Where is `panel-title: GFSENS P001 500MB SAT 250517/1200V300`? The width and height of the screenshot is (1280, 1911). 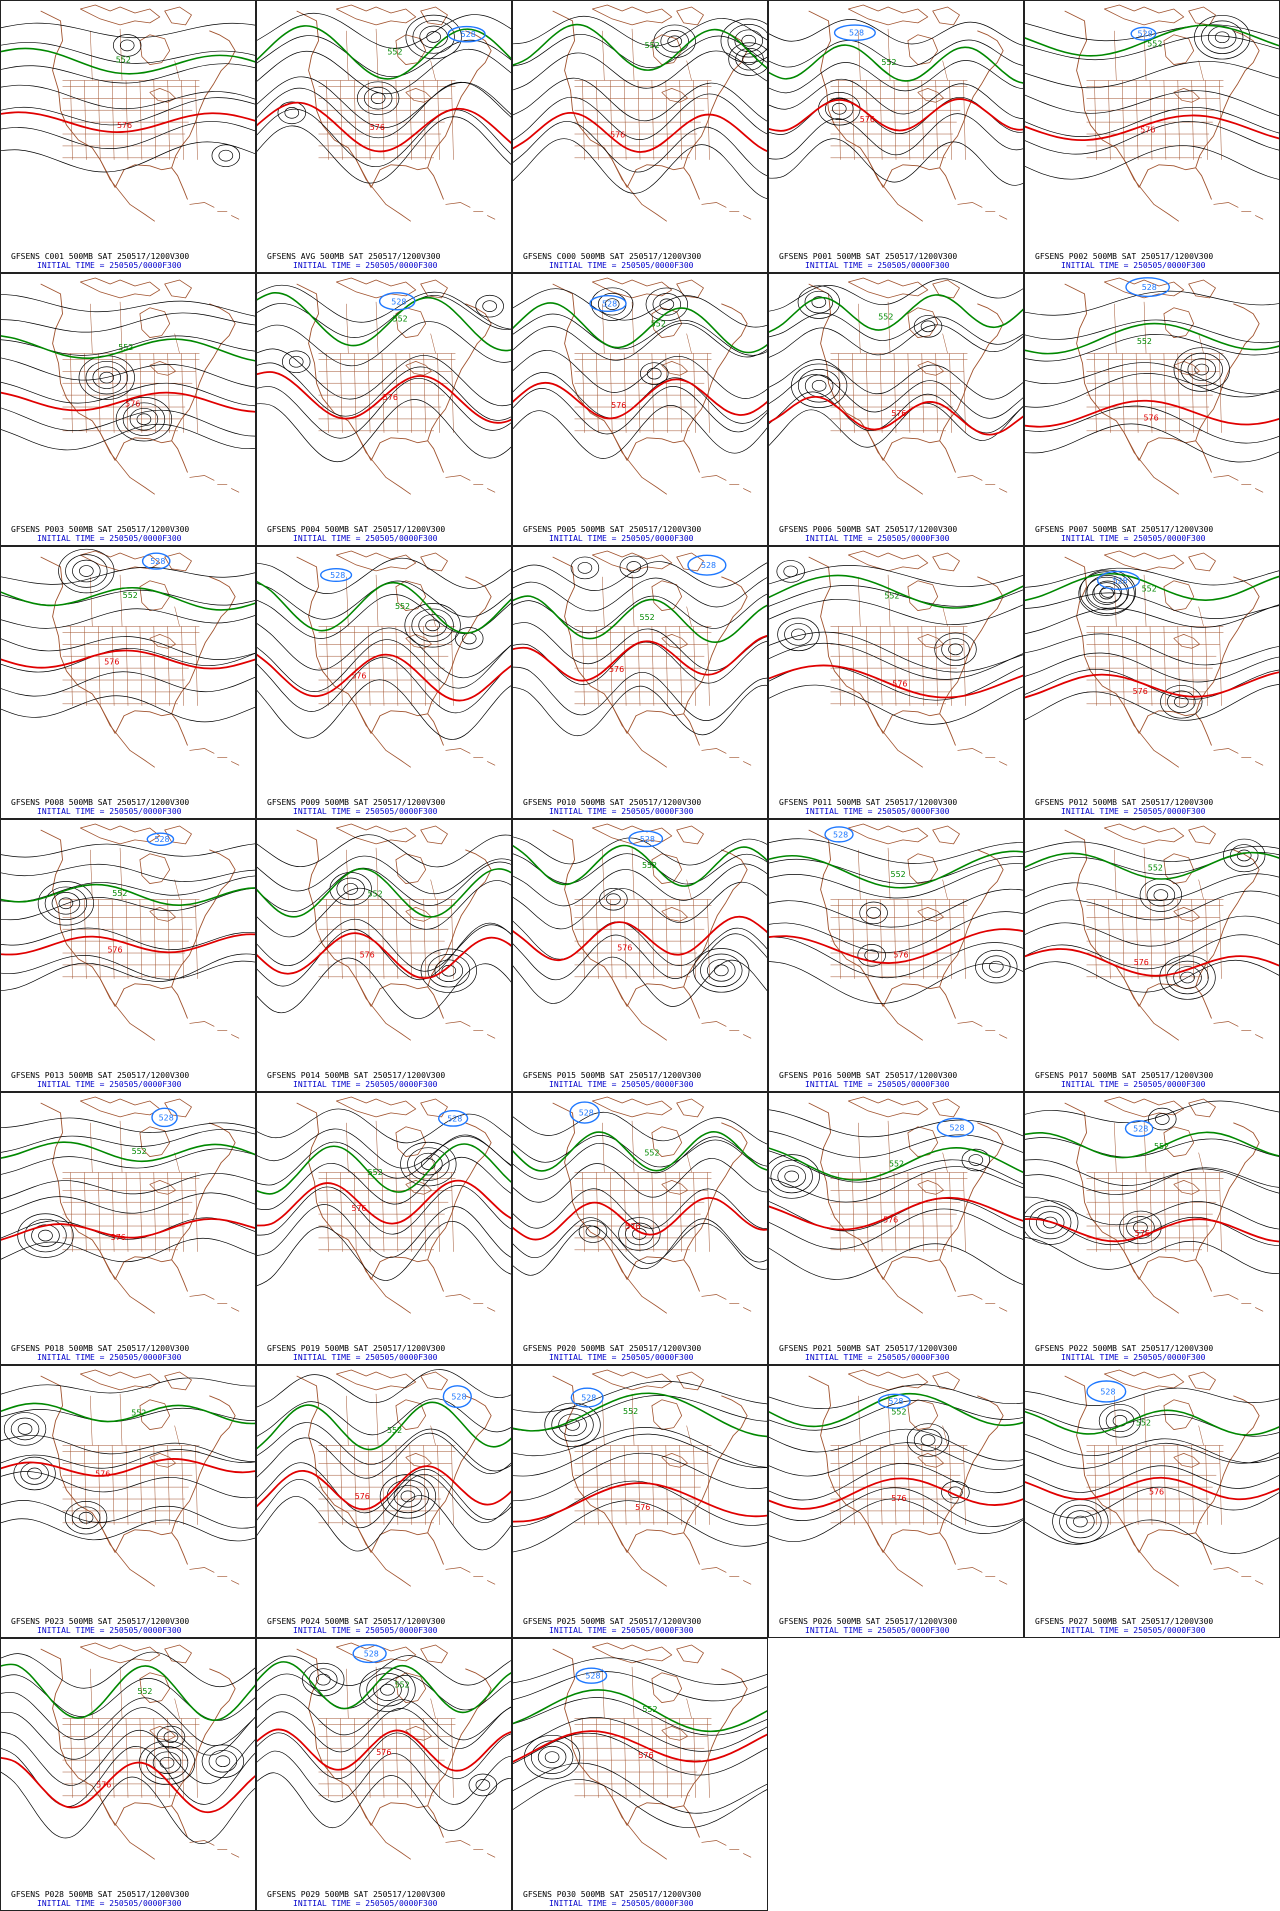
panel-title: GFSENS P001 500MB SAT 250517/1200V300 is located at coordinates (868, 256).